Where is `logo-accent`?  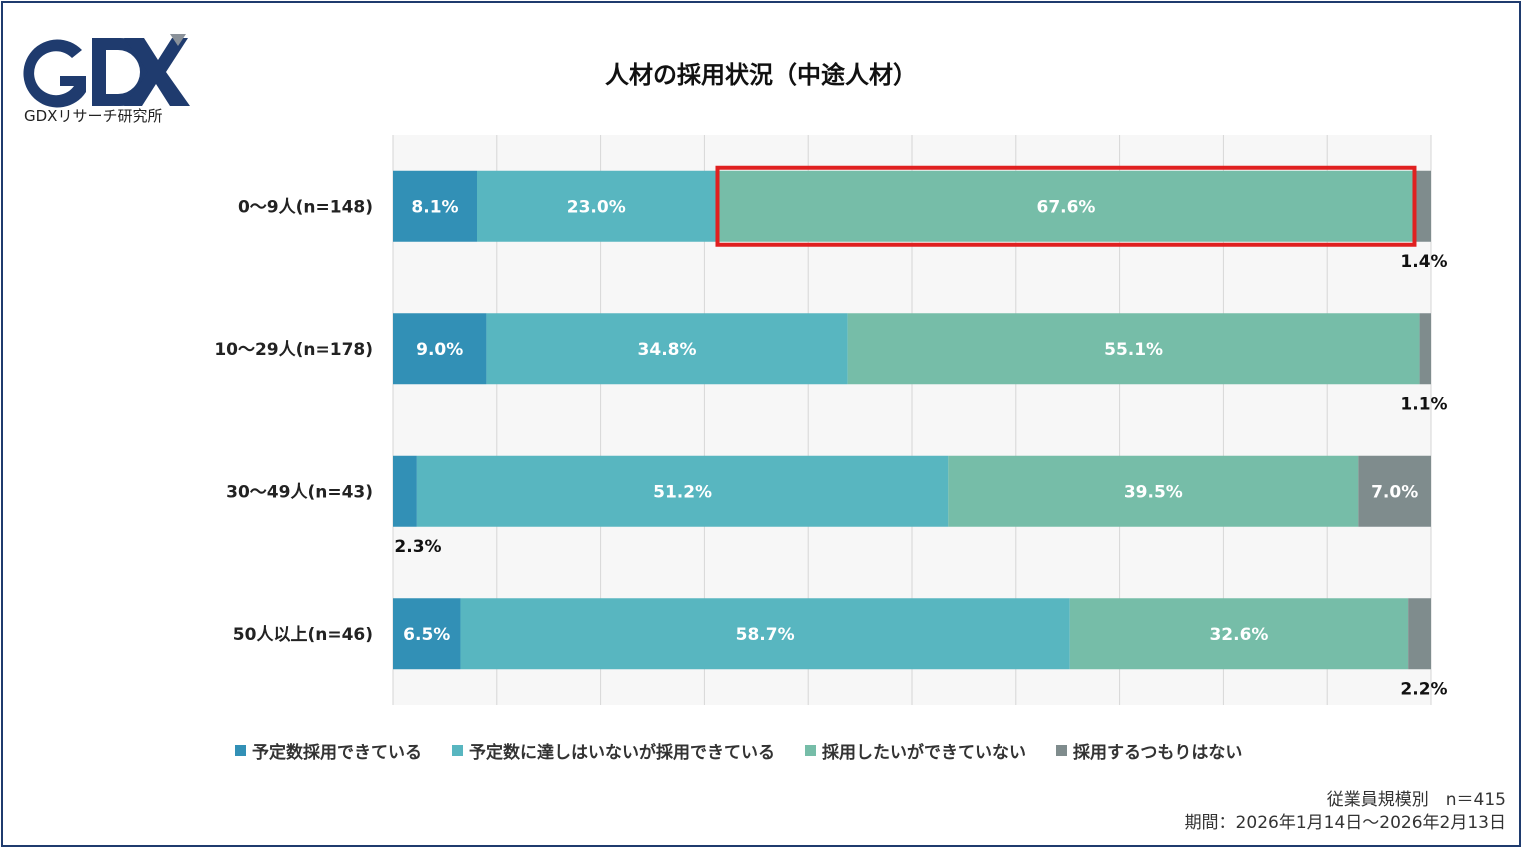 logo-accent is located at coordinates (178, 40).